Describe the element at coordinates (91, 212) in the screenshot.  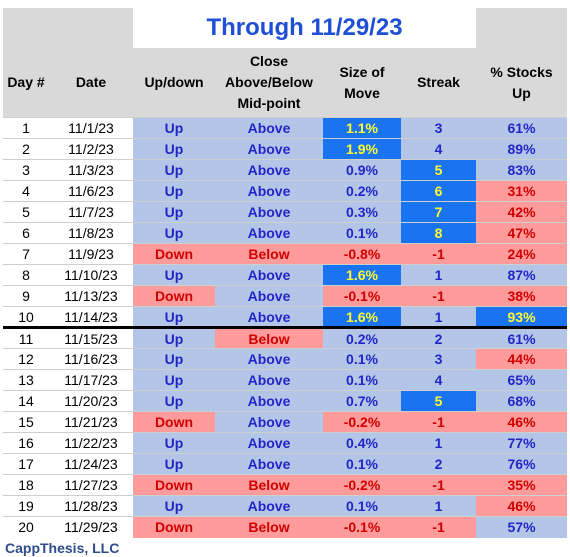
I see `date-cell: 11/7/23` at that location.